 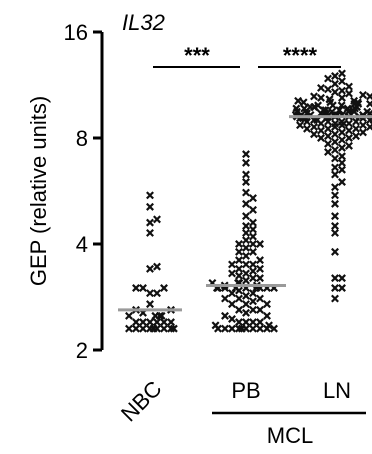 What do you see at coordinates (38, 191) in the screenshot?
I see `y-axis-label: GEP (relative units)` at bounding box center [38, 191].